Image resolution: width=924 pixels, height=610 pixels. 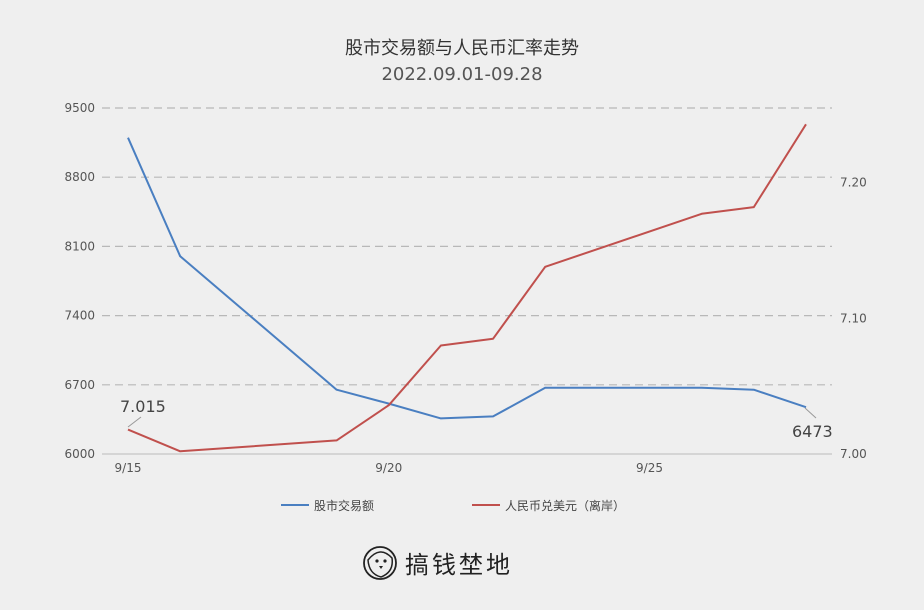 I want to click on y-right-tick-label: 7.00, so click(x=853, y=454).